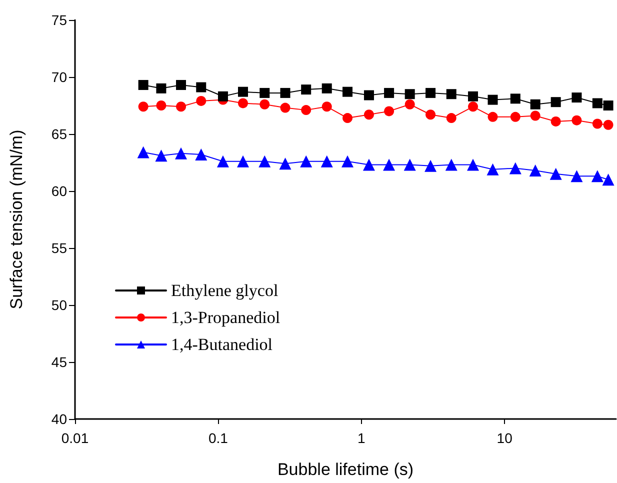 This screenshot has width=617, height=483. I want to click on x-tick-label: 1, so click(361, 438).